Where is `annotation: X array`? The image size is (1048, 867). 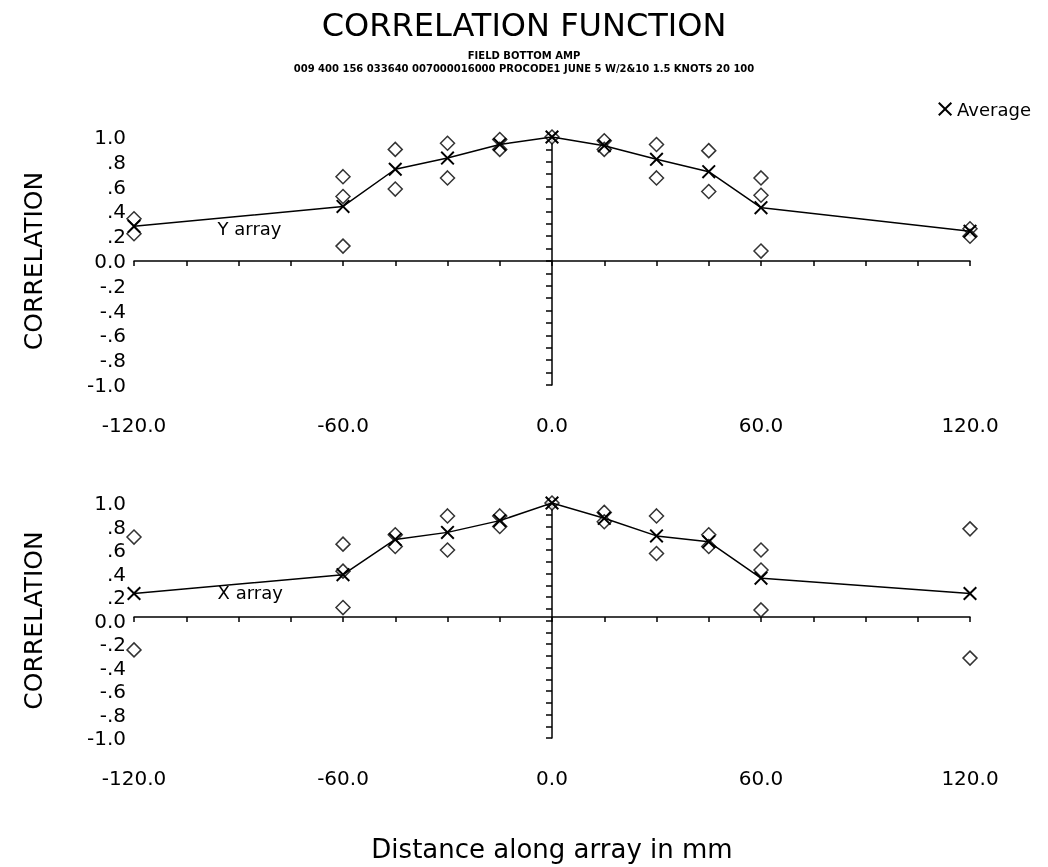
annotation: X array is located at coordinates (250, 593).